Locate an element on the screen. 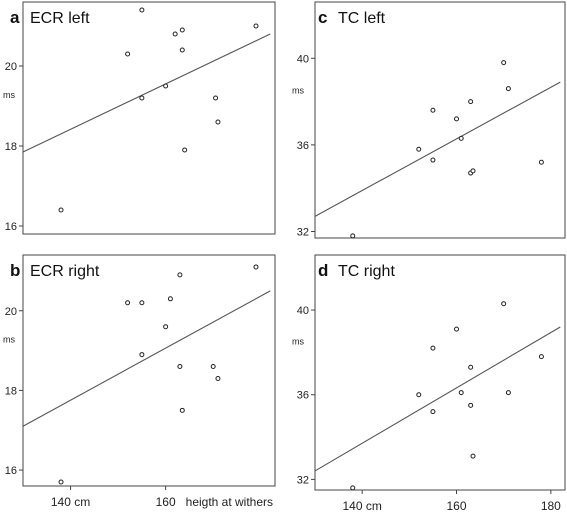  panel-letter: b is located at coordinates (15, 270).